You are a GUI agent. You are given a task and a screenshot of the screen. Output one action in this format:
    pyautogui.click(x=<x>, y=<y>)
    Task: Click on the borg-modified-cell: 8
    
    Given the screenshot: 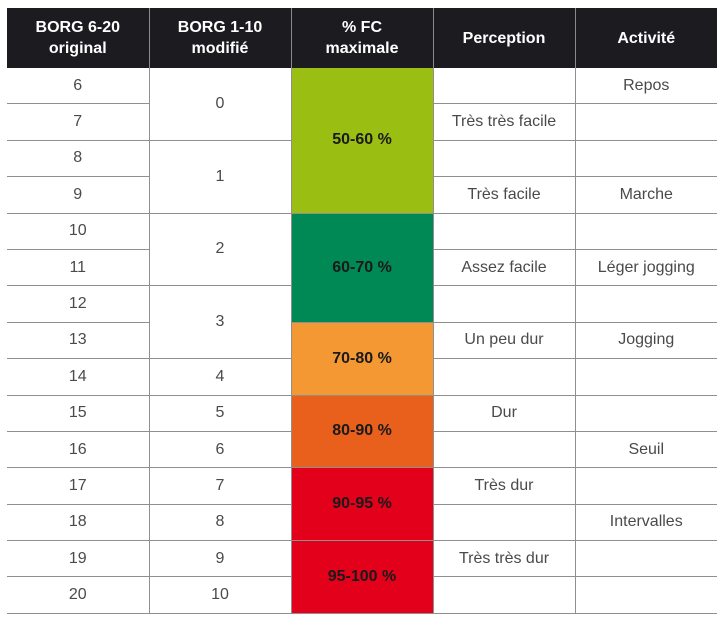 What is the action you would take?
    pyautogui.click(x=219, y=523)
    